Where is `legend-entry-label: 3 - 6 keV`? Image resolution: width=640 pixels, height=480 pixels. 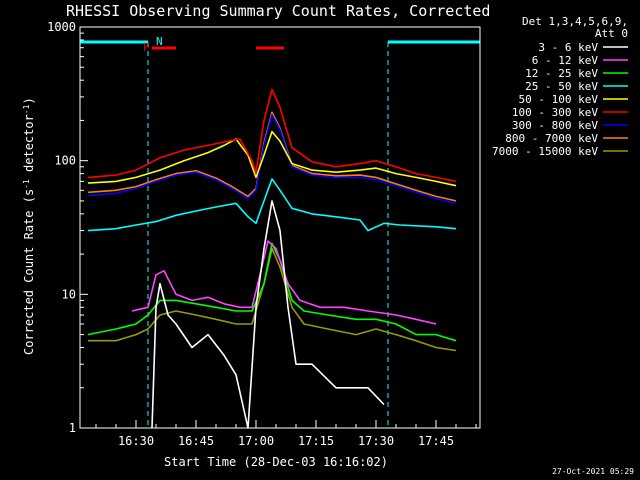
legend-entry-label: 3 - 6 keV is located at coordinates (568, 47).